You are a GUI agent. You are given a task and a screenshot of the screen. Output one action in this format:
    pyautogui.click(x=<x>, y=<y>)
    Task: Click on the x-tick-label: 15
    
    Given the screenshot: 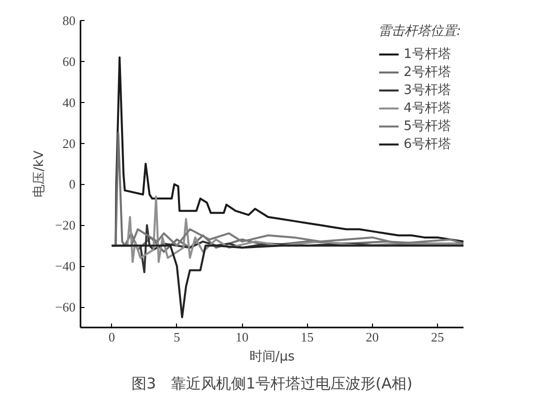 What is the action you would take?
    pyautogui.click(x=307, y=337)
    